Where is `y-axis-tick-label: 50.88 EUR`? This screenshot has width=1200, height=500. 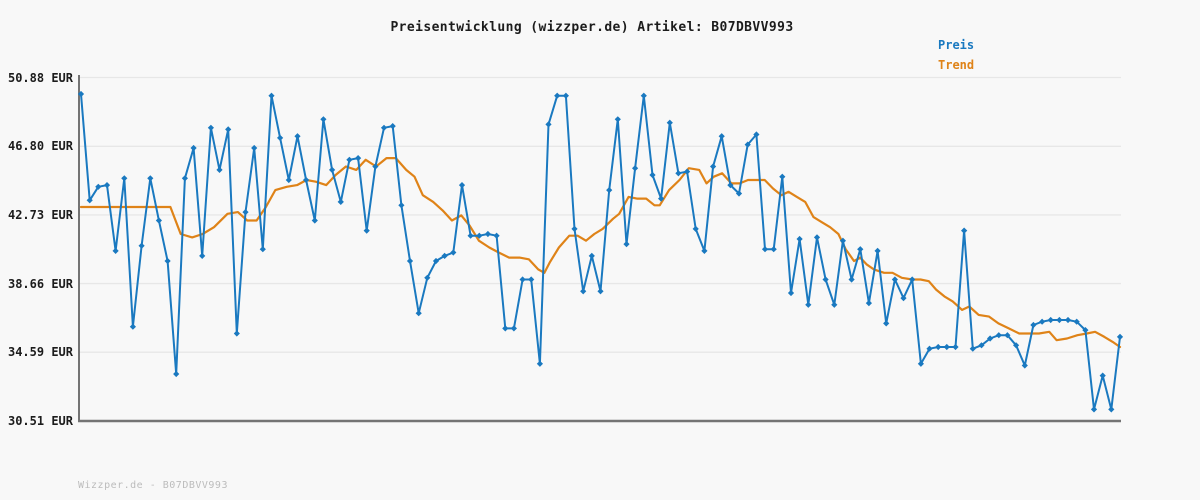
y-axis-tick-label: 50.88 EUR is located at coordinates (40, 77).